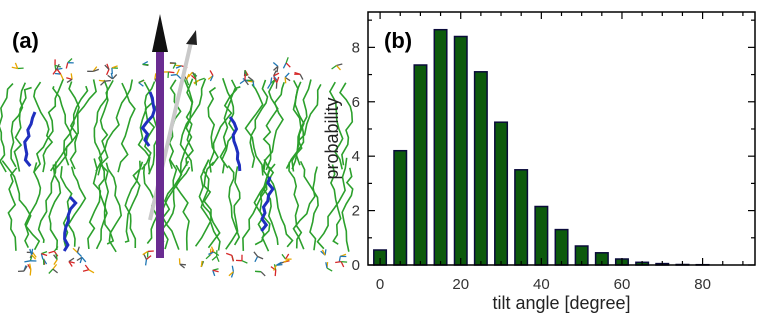 The height and width of the screenshot is (320, 758). I want to click on x-tick-label: 0, so click(380, 284).